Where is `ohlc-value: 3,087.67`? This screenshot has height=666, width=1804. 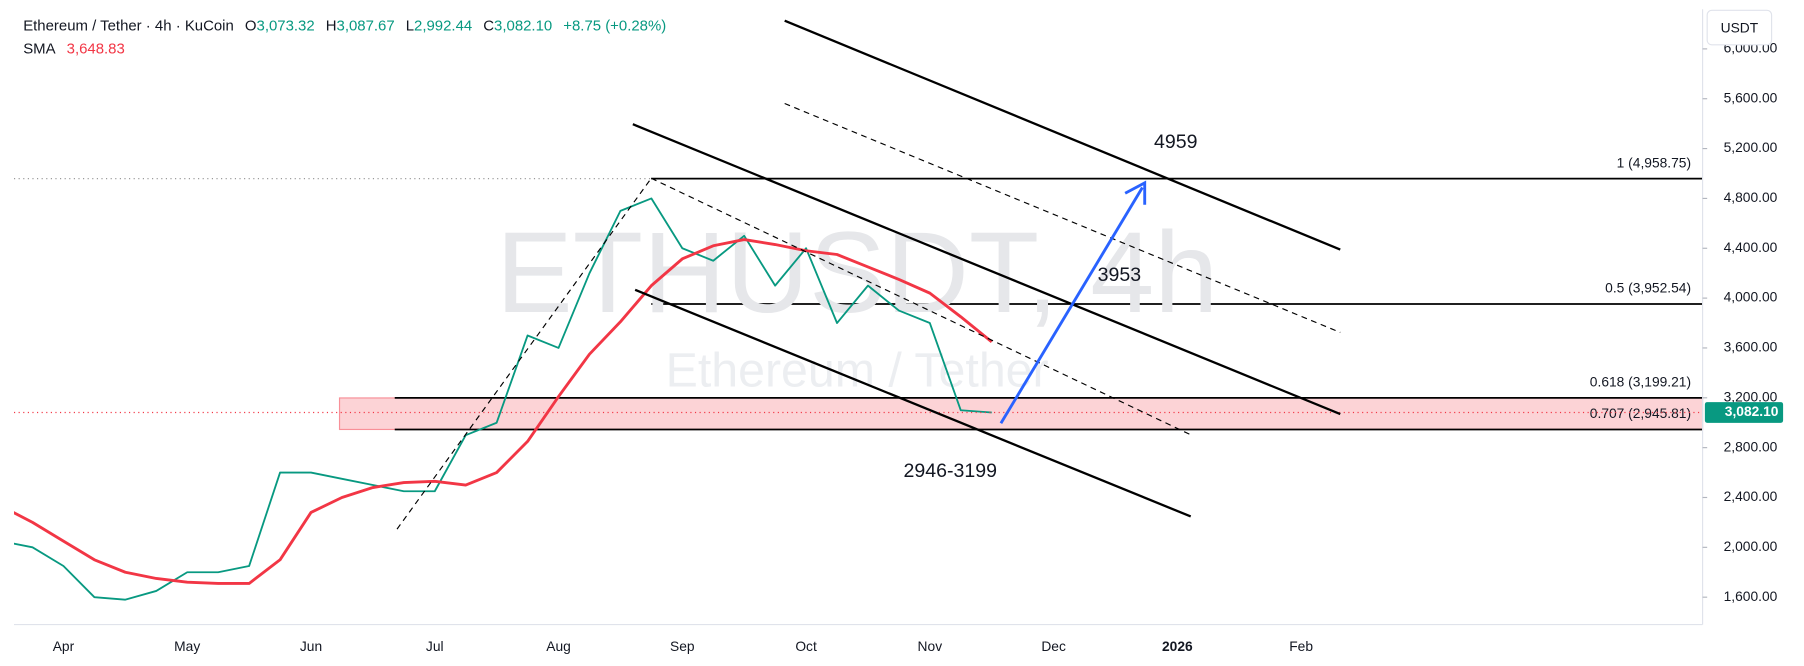 ohlc-value: 3,087.67 is located at coordinates (366, 25).